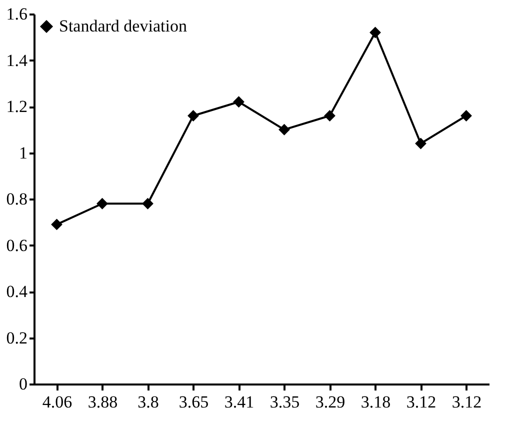 Image resolution: width=516 pixels, height=421 pixels. I want to click on y-tick-label: 1.2, so click(17, 106).